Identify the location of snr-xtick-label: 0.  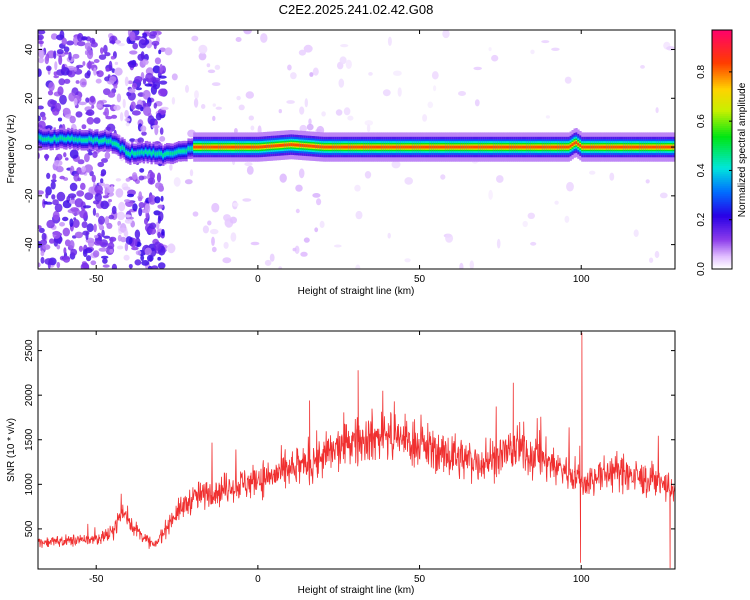
(258, 579).